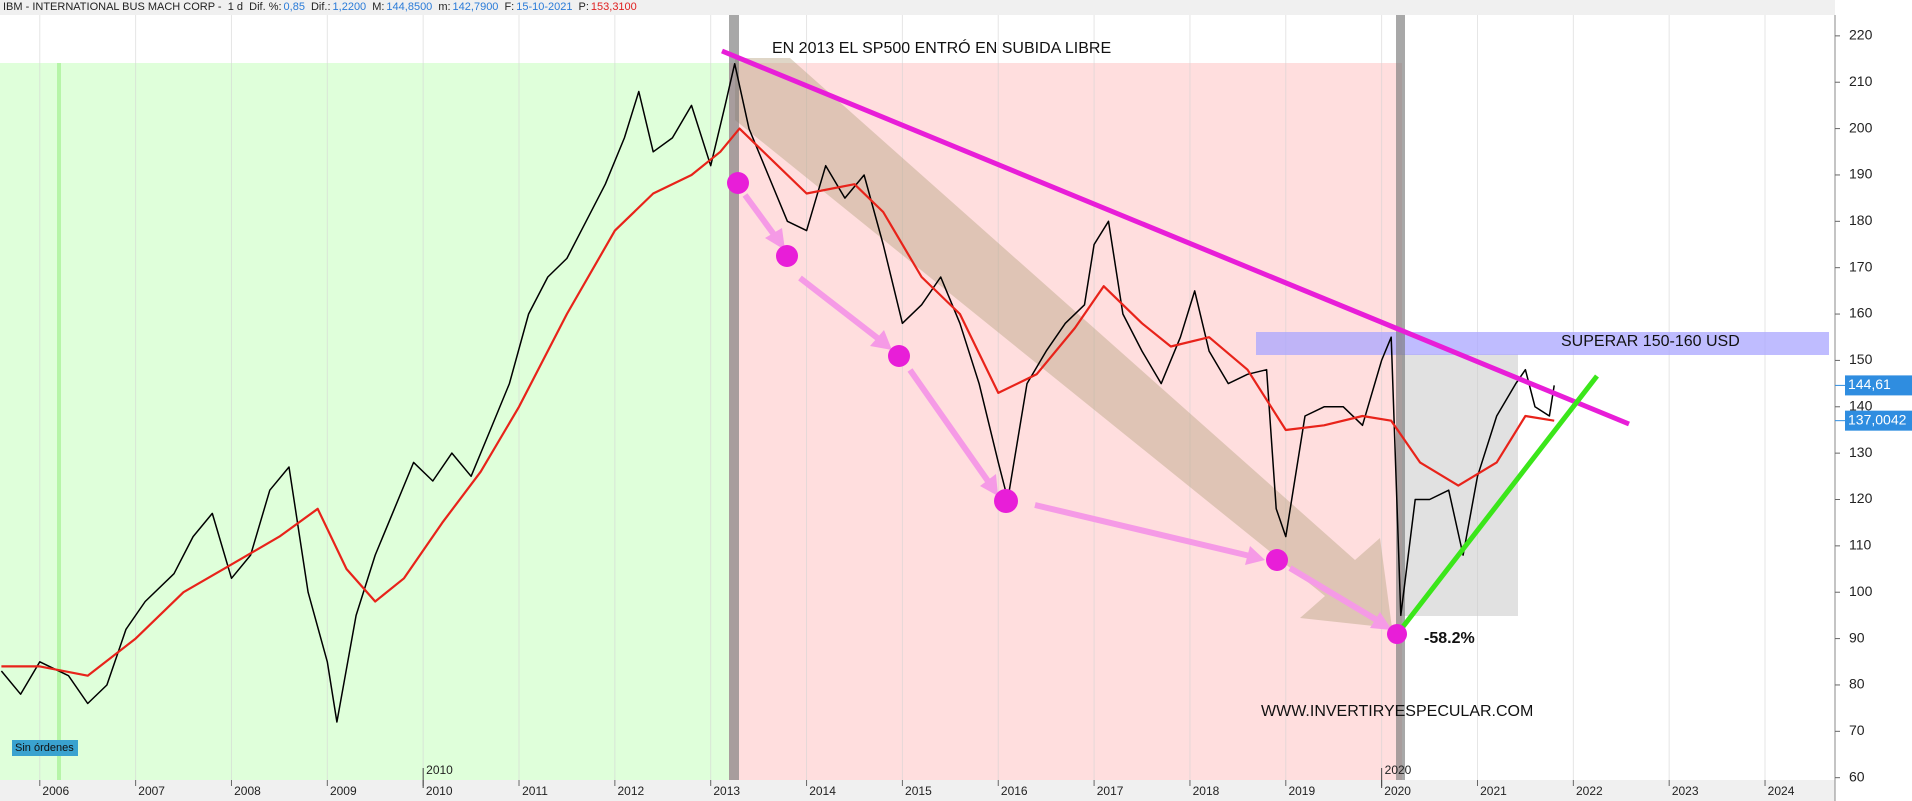 The image size is (1912, 801). What do you see at coordinates (1857, 637) in the screenshot?
I see `y-tick-label: 90` at bounding box center [1857, 637].